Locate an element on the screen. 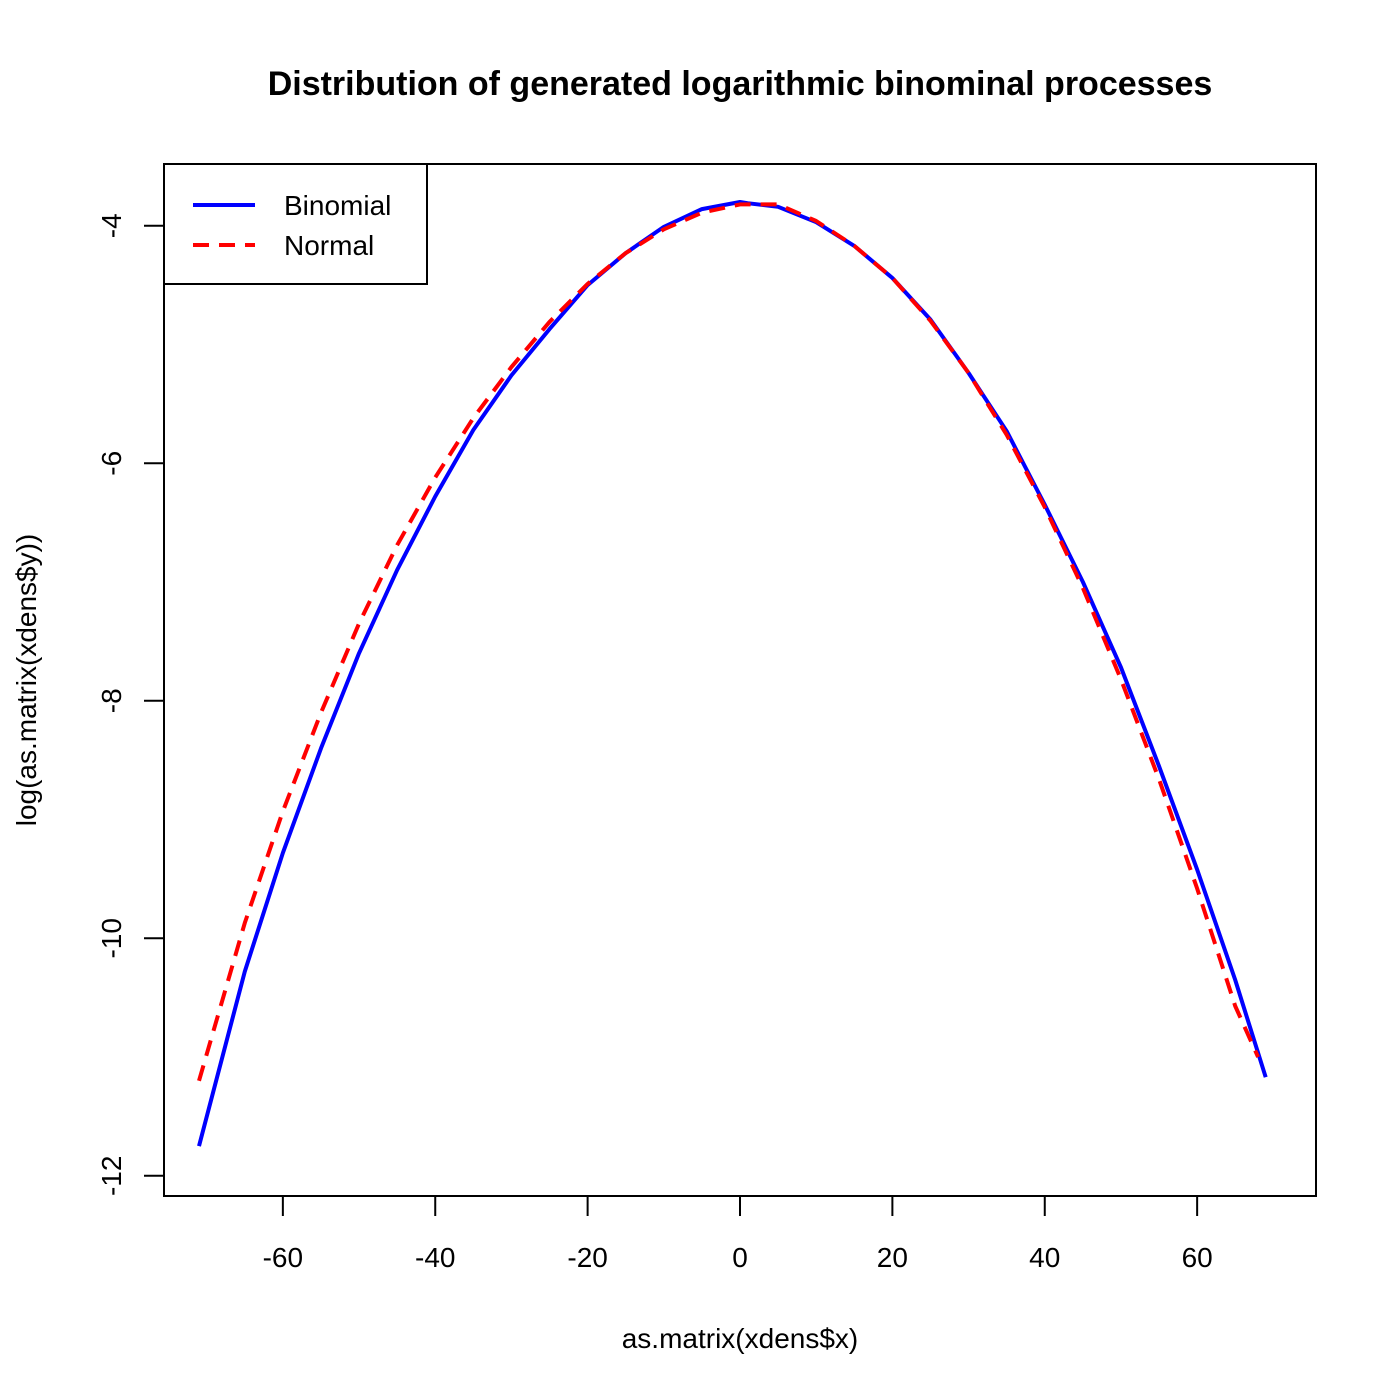  y-tick-label: -6 is located at coordinates (111, 463).